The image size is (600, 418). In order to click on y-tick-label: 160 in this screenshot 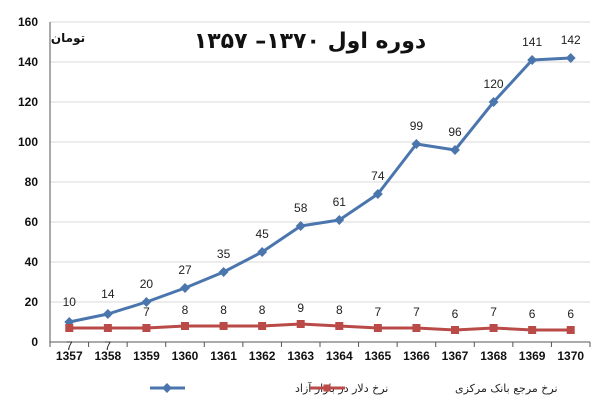, I will do `click(28, 22)`.